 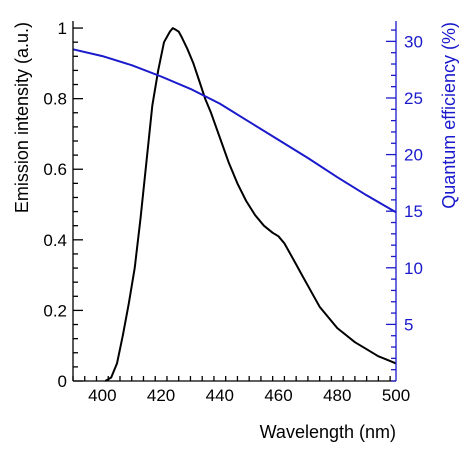 What do you see at coordinates (62, 381) in the screenshot?
I see `left-y-tick-label: 0` at bounding box center [62, 381].